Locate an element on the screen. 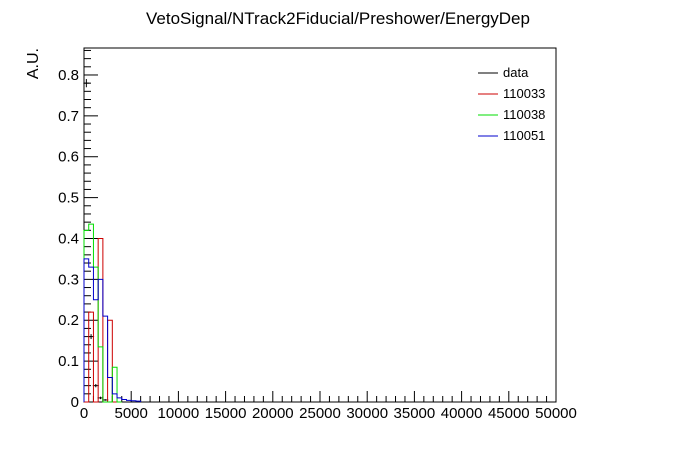 This screenshot has height=472, width=696. legend-label: data is located at coordinates (516, 72).